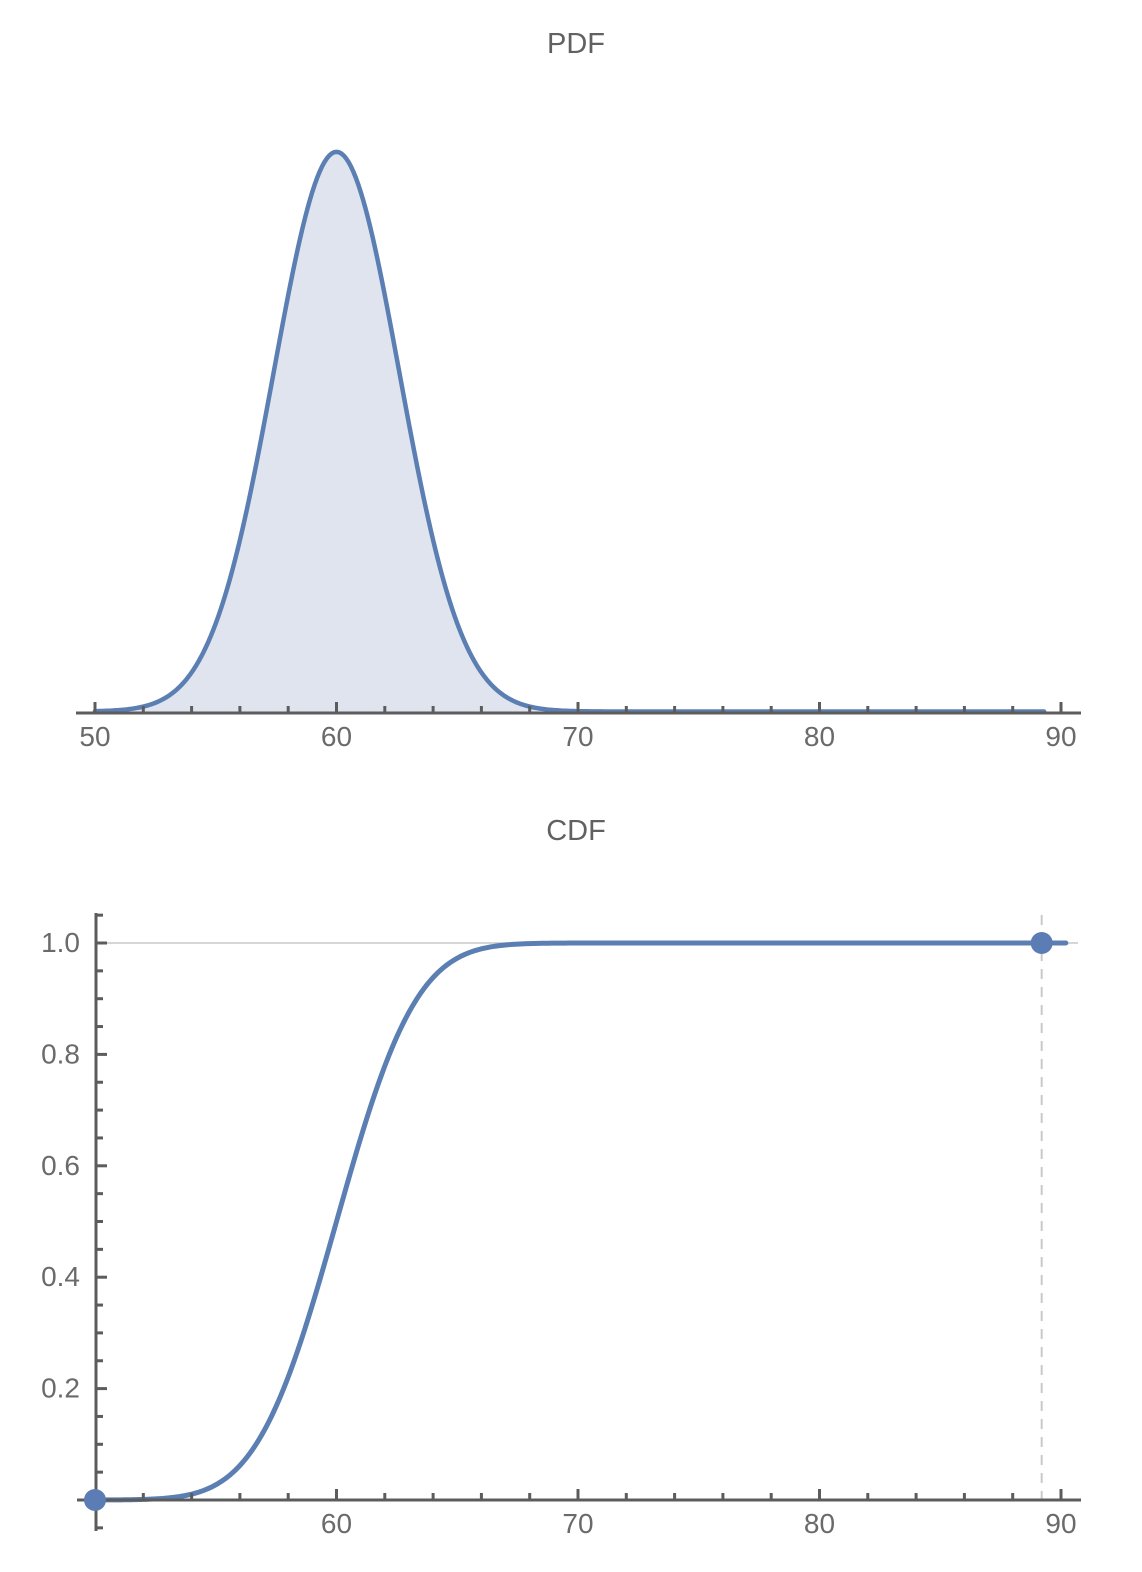 This screenshot has width=1142, height=1572. Describe the element at coordinates (1041, 943) in the screenshot. I see `cdf-right-endpoint-dot` at that location.